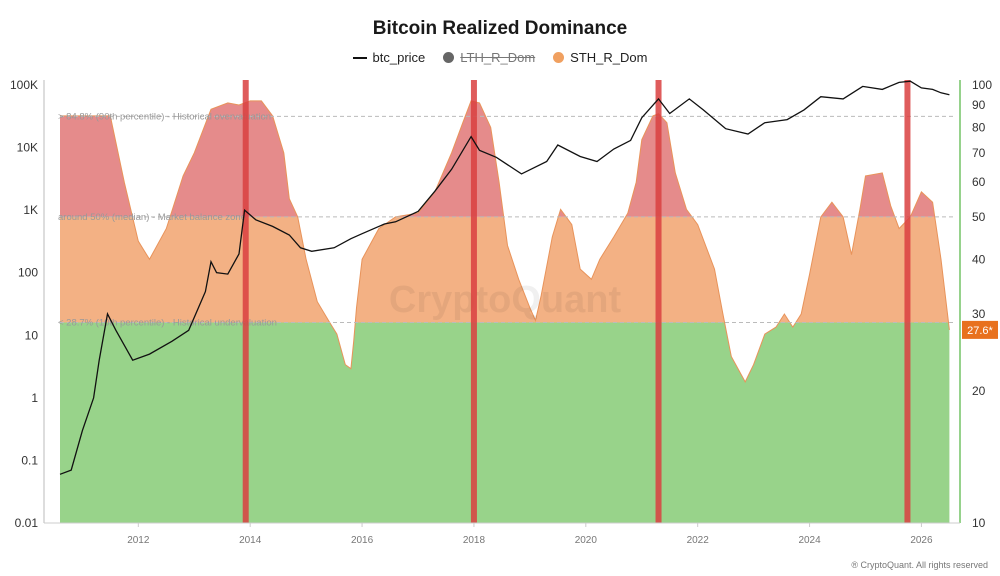  Describe the element at coordinates (609, 57) in the screenshot. I see `legend-label: STH_R_Dom` at that location.